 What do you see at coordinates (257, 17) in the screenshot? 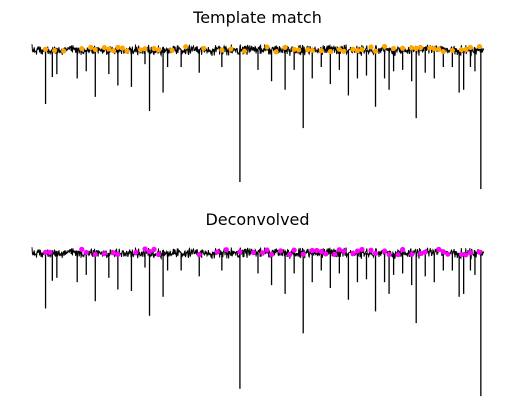
I see `chart-title: Template match` at bounding box center [257, 17].